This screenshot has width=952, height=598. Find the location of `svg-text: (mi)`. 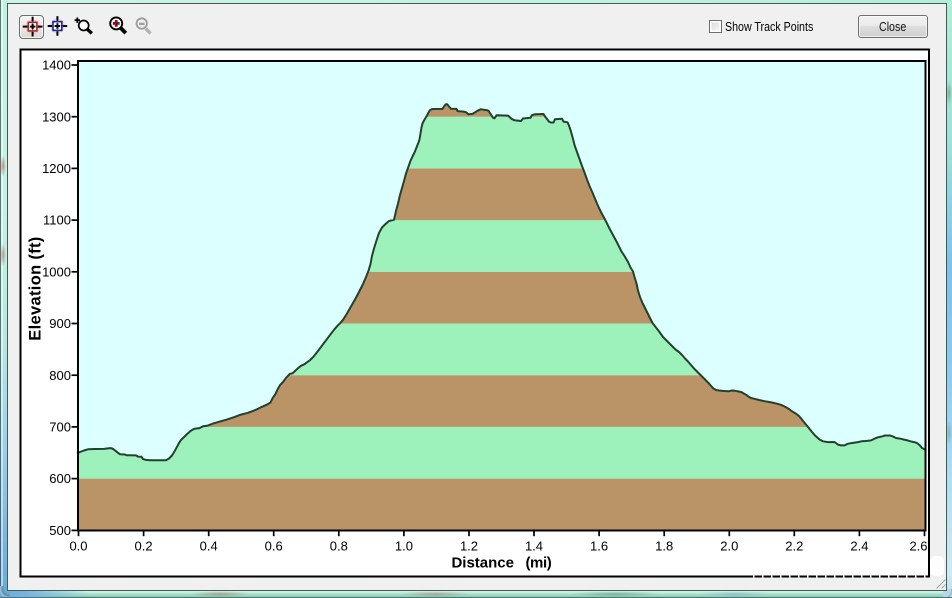

svg-text: (mi) is located at coordinates (538, 563).